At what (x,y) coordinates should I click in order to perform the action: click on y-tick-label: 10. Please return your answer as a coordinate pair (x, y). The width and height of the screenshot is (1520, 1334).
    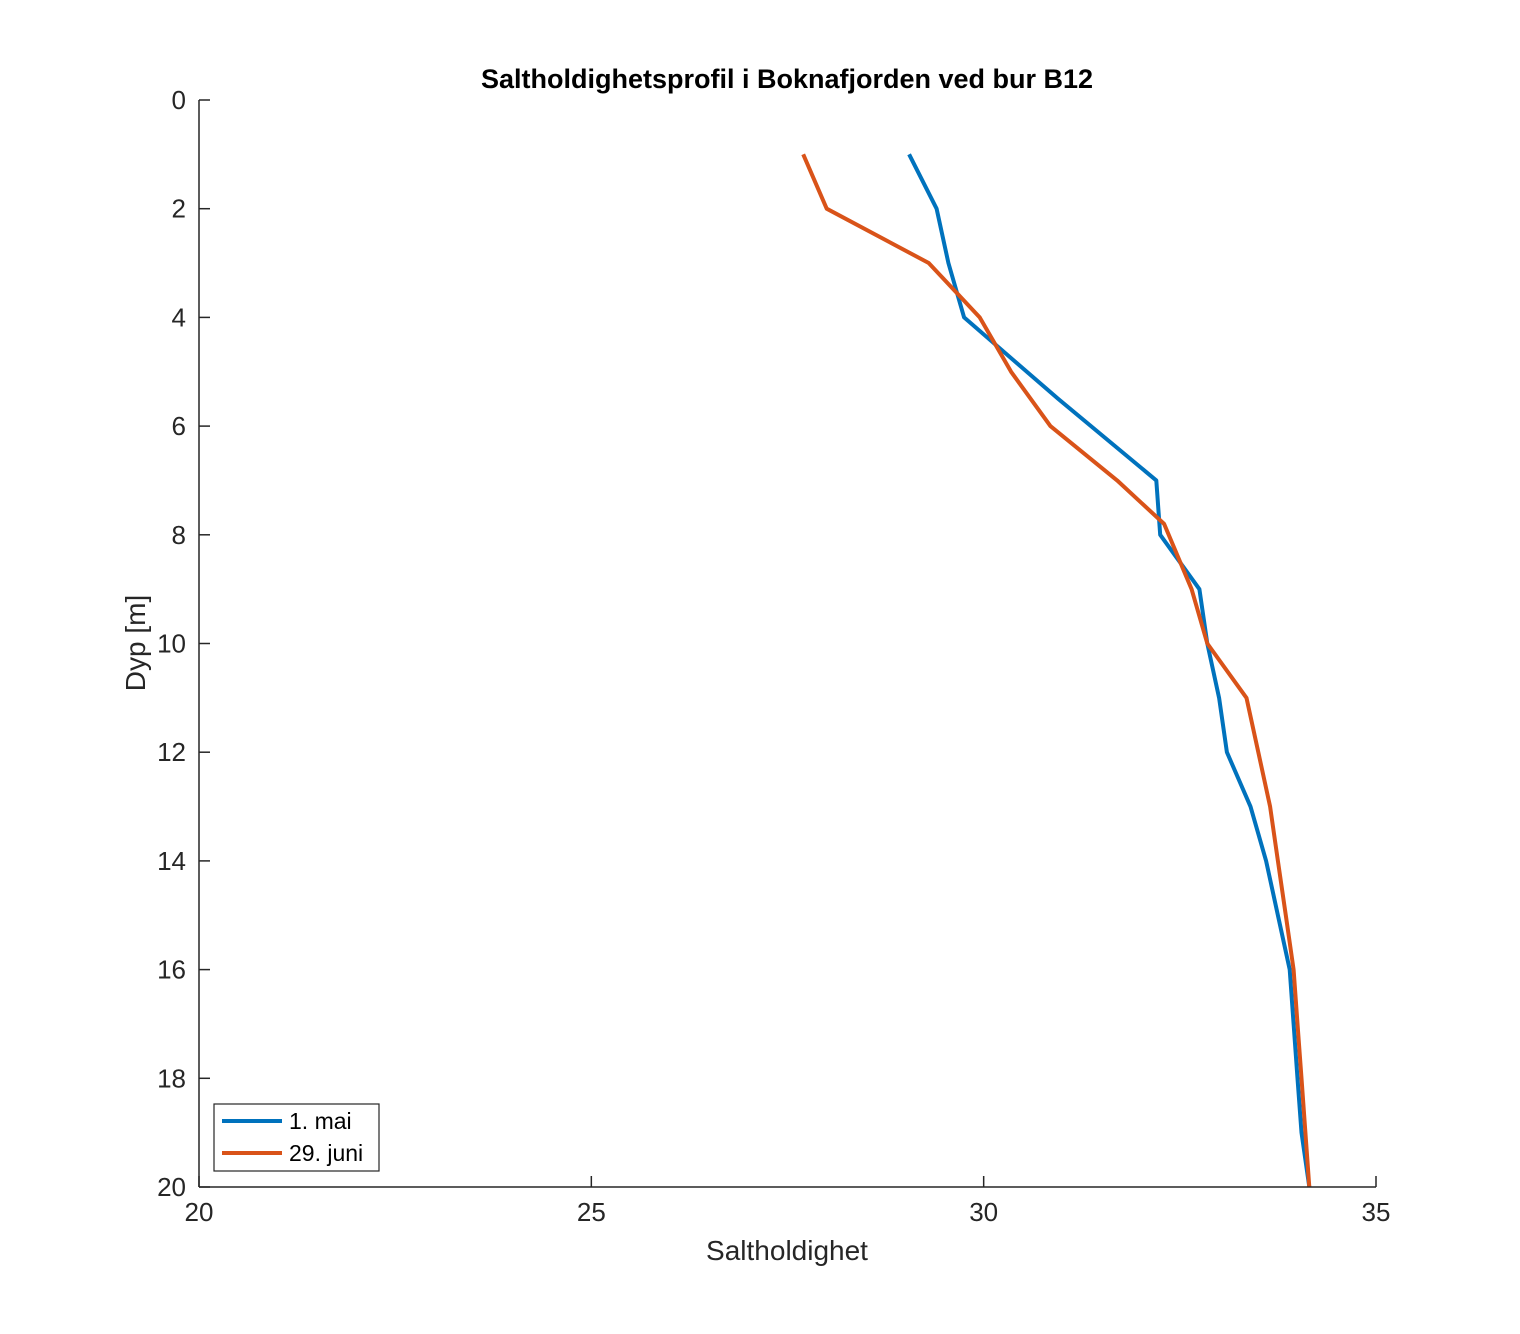
    Looking at the image, I should click on (171, 644).